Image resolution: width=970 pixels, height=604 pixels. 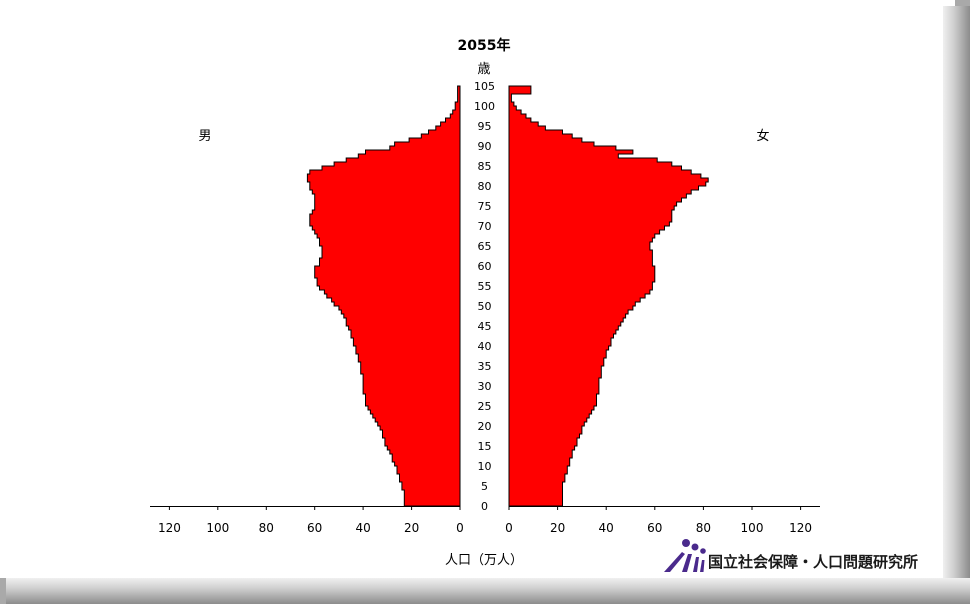 What do you see at coordinates (485, 246) in the screenshot?
I see `age-tick-label: 65` at bounding box center [485, 246].